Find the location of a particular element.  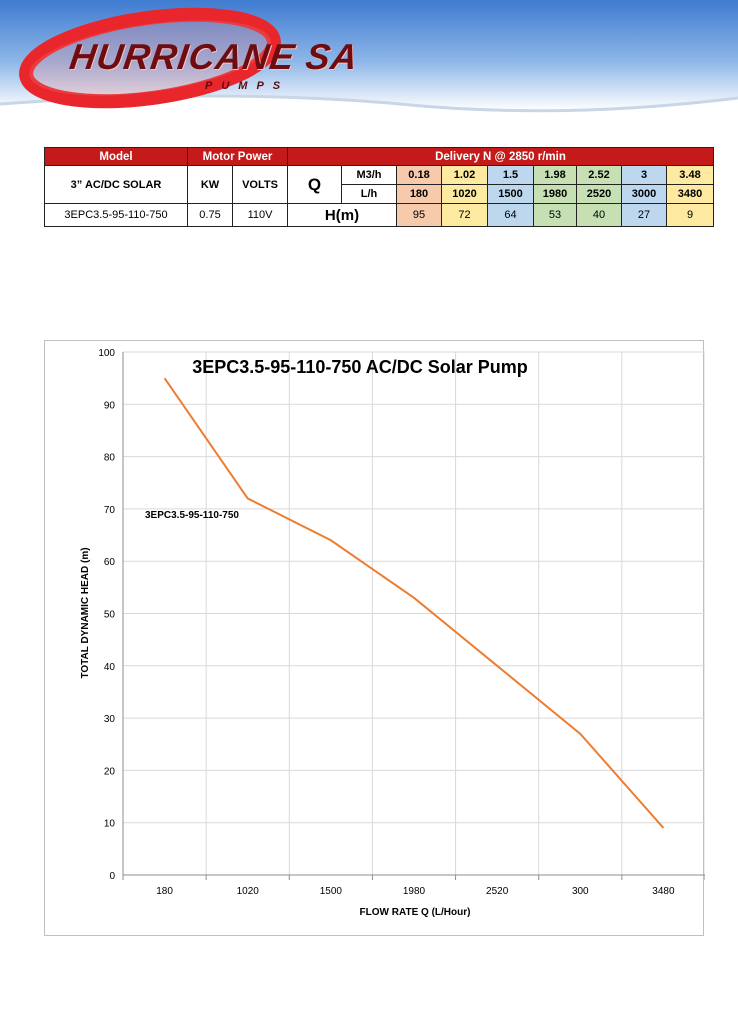

y-tick-label: 10 is located at coordinates (110, 824).